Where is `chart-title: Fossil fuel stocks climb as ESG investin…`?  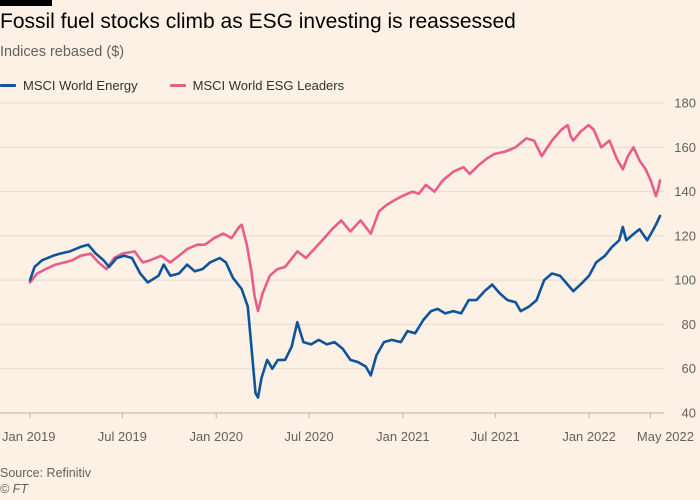
chart-title: Fossil fuel stocks climb as ESG investin… is located at coordinates (258, 21).